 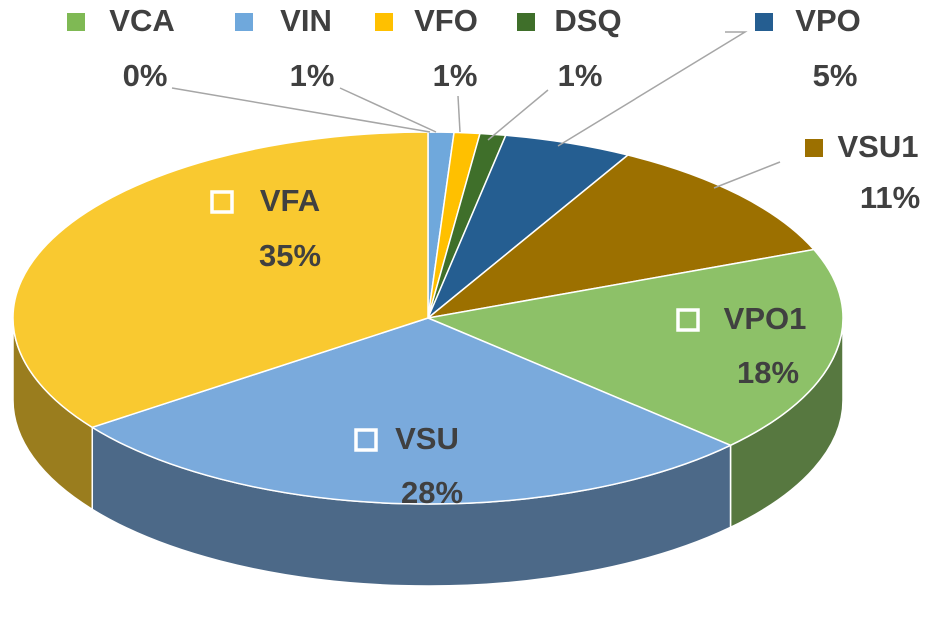 I want to click on value-label: 0%, so click(x=145, y=75).